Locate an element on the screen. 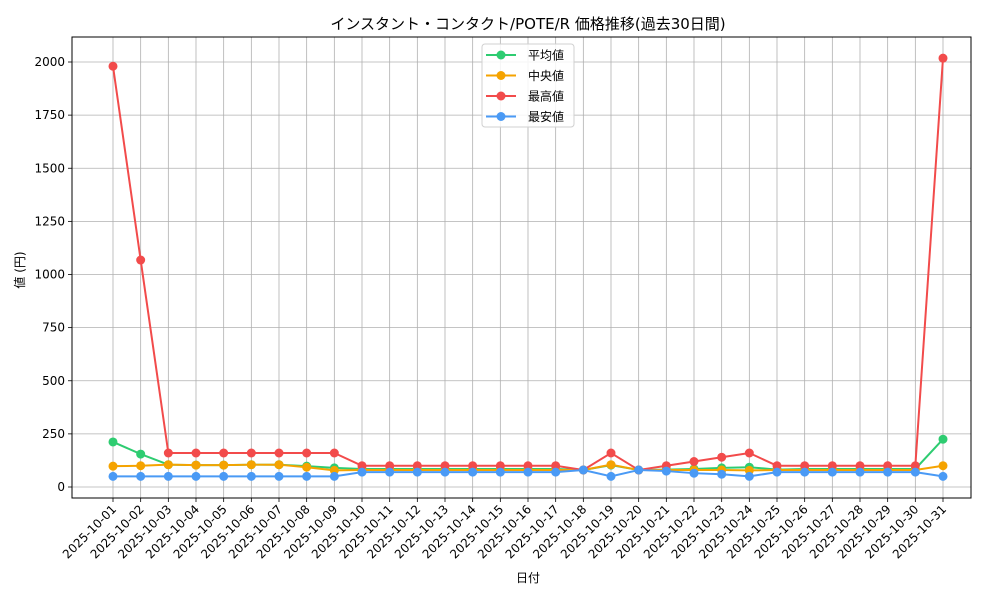  legend-item: 平均値 is located at coordinates (525, 55).